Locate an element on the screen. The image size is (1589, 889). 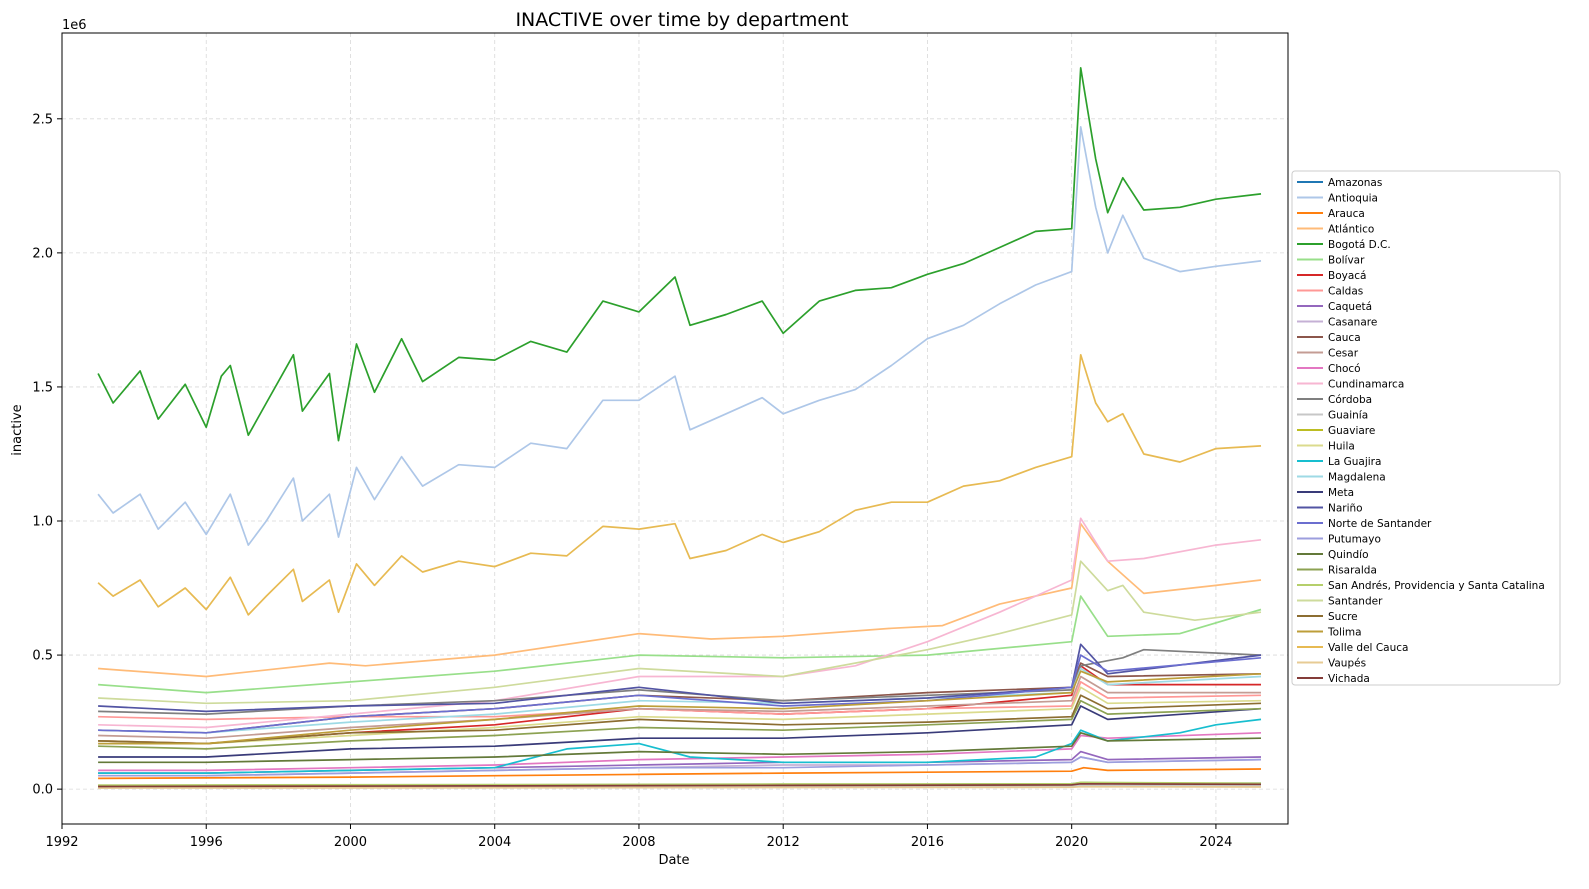
legend-label: Vaupés is located at coordinates (1347, 663).